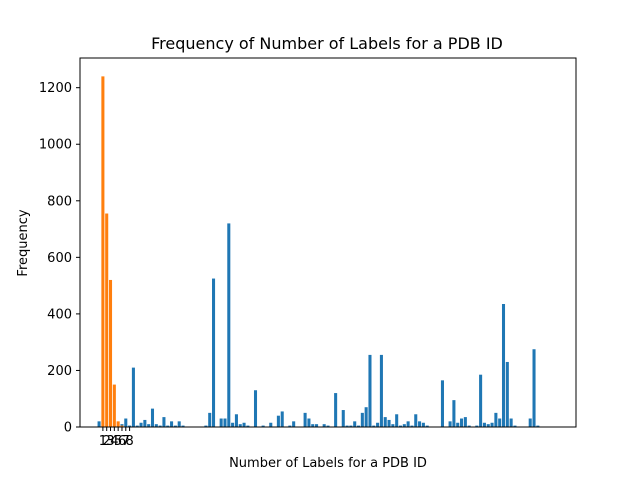 The width and height of the screenshot is (640, 480). What do you see at coordinates (68, 428) in the screenshot?
I see `y-tick-label: 0` at bounding box center [68, 428].